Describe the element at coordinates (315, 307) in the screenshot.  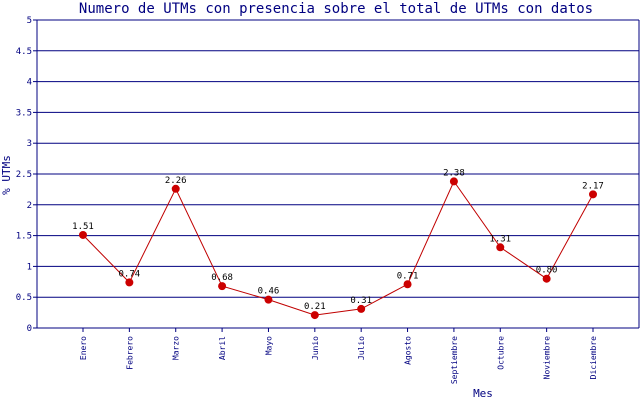
I see `data-label: 0.21` at that location.